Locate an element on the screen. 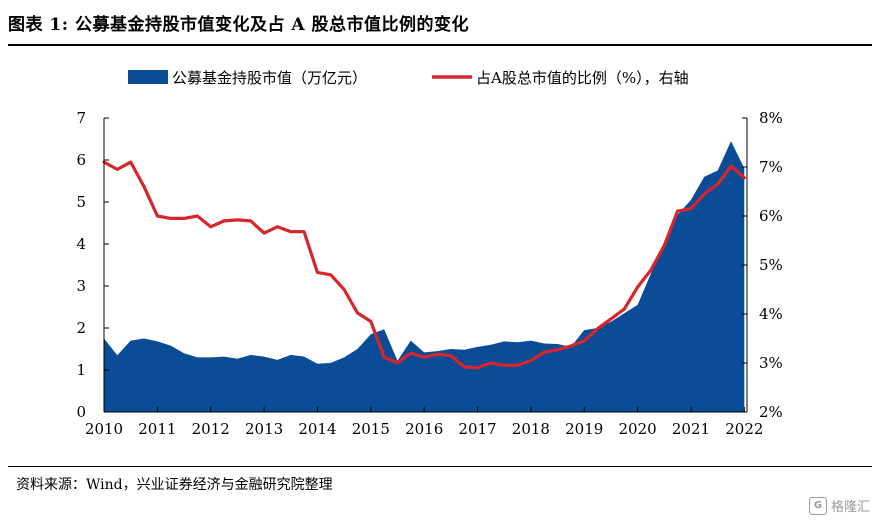 The height and width of the screenshot is (521, 880). watermark: G 格隆汇 is located at coordinates (839, 505).